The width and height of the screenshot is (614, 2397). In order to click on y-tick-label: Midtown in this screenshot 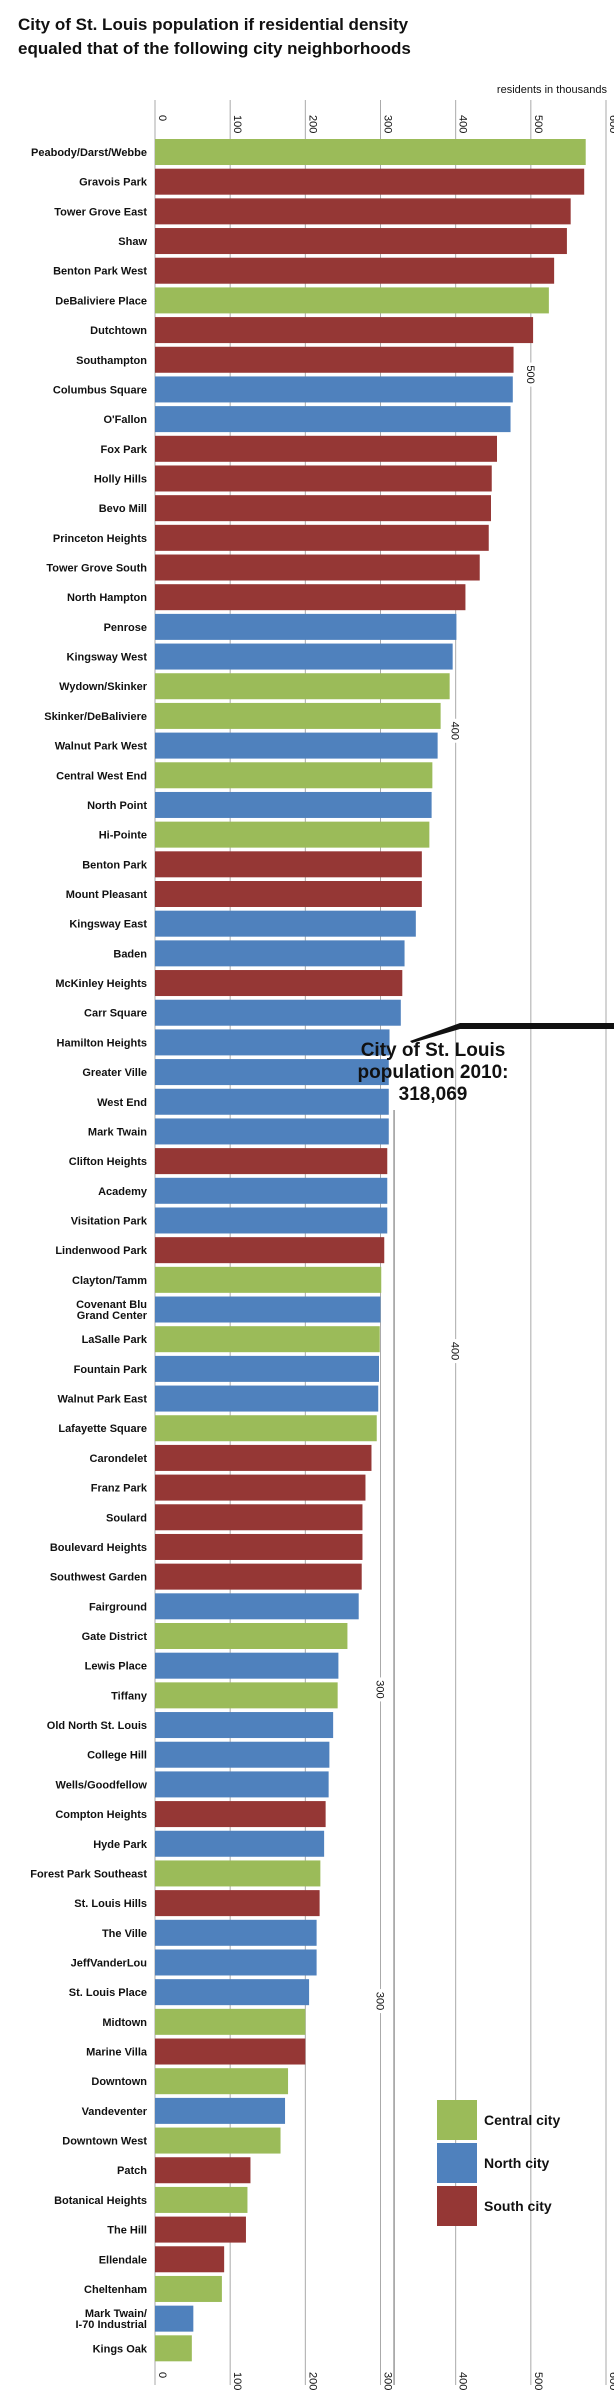, I will do `click(124, 2023)`.